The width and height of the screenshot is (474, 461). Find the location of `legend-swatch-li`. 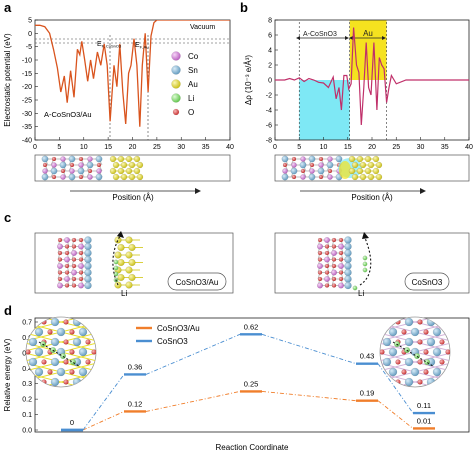

legend-swatch-li is located at coordinates (176, 98).